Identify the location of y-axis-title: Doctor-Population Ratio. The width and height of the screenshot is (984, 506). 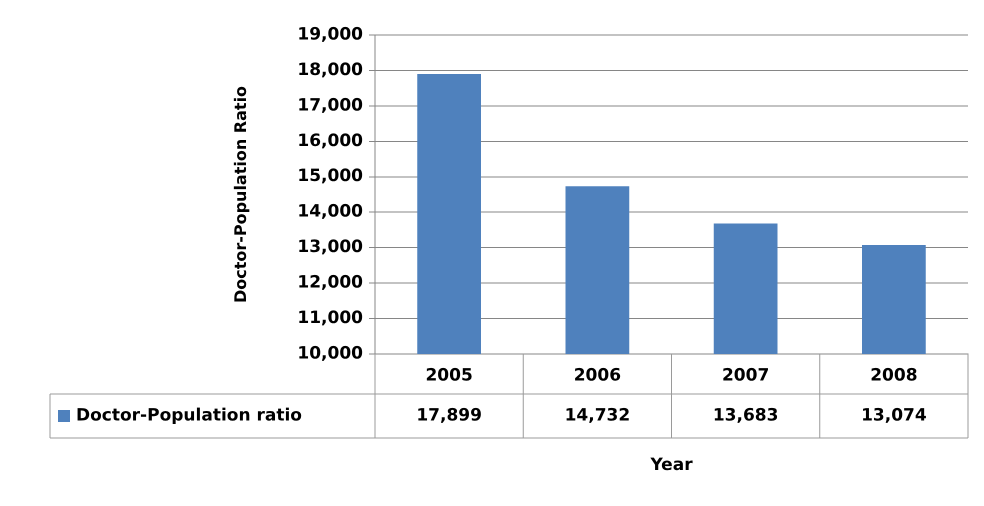
(240, 195).